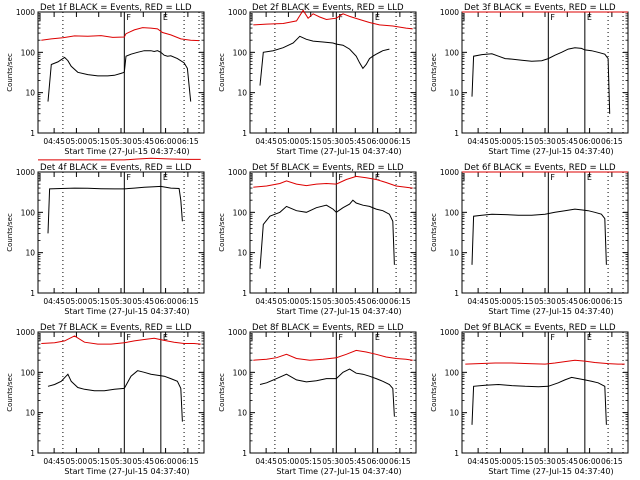 The height and width of the screenshot is (480, 640). Describe the element at coordinates (328, 168) in the screenshot. I see `panel-title: Det 5f BLACK = Events, RED = LLD` at that location.